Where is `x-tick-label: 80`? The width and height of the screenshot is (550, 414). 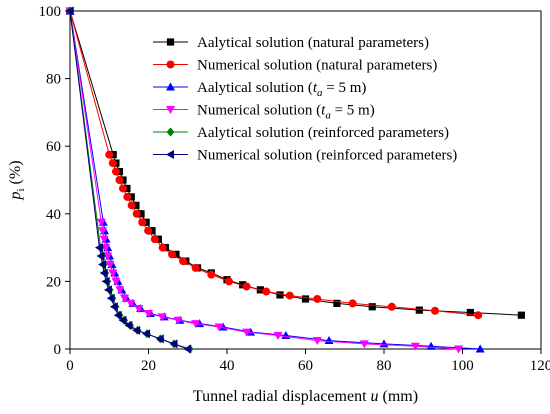 x-tick-label: 80 is located at coordinates (384, 366).